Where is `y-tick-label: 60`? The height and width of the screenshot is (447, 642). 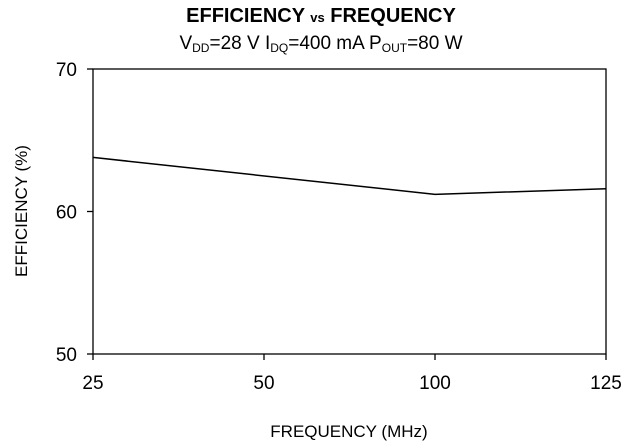
y-tick-label: 60 is located at coordinates (66, 213).